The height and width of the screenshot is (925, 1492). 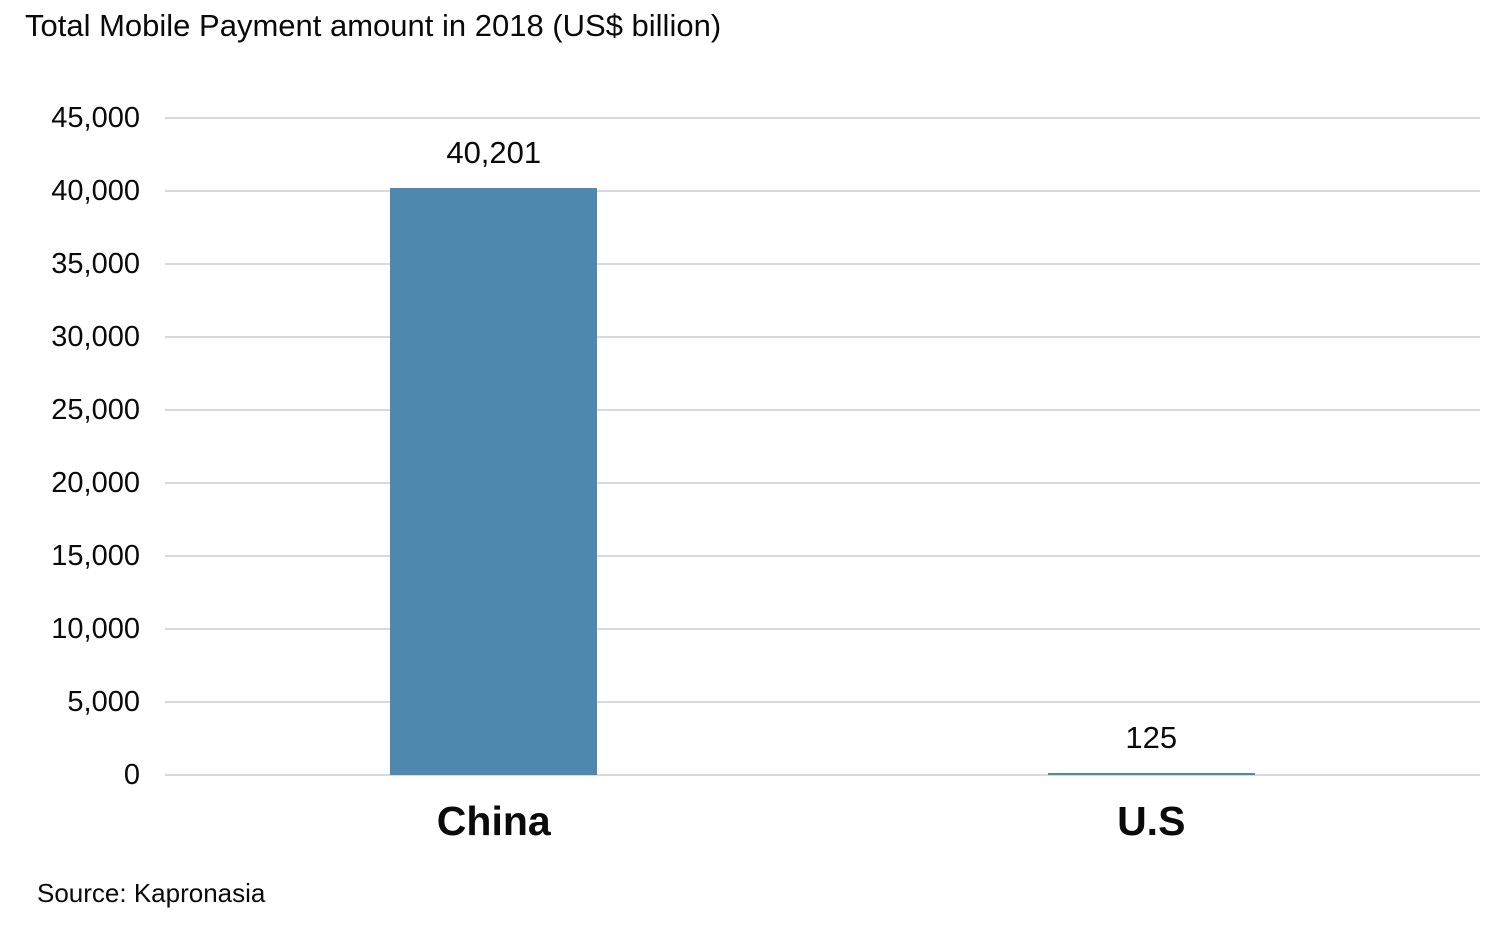 What do you see at coordinates (131, 775) in the screenshot?
I see `y-axis-tick-label: 0` at bounding box center [131, 775].